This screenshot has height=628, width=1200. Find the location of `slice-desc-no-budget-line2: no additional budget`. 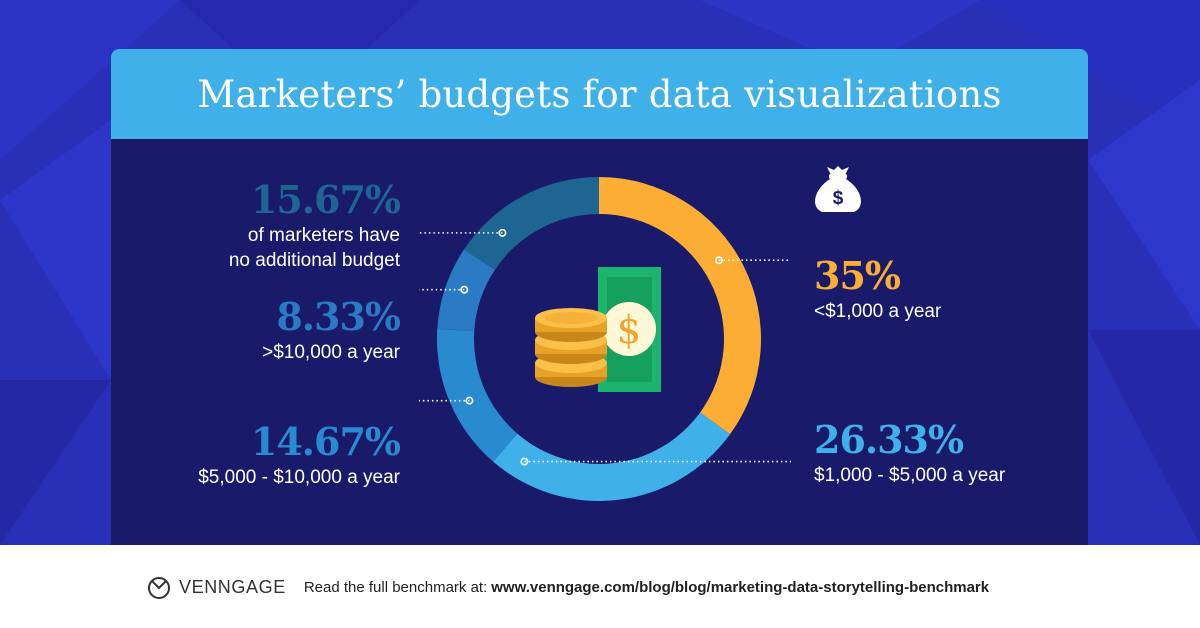

slice-desc-no-budget-line2: no additional budget is located at coordinates (314, 260).